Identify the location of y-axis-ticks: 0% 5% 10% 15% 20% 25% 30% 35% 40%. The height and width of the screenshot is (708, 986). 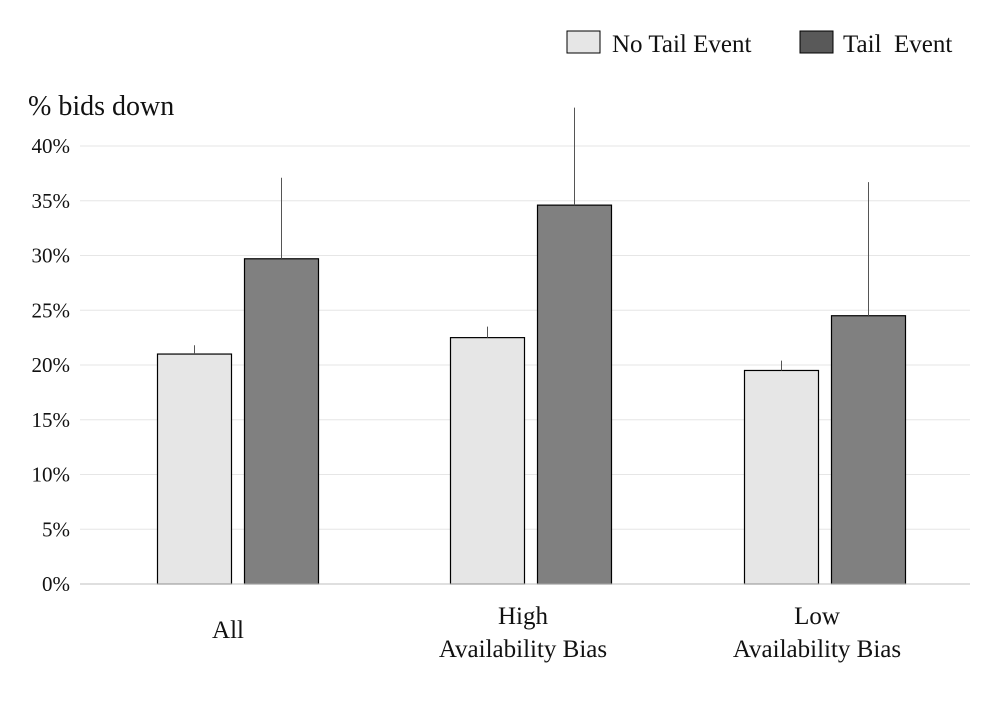
(51, 365).